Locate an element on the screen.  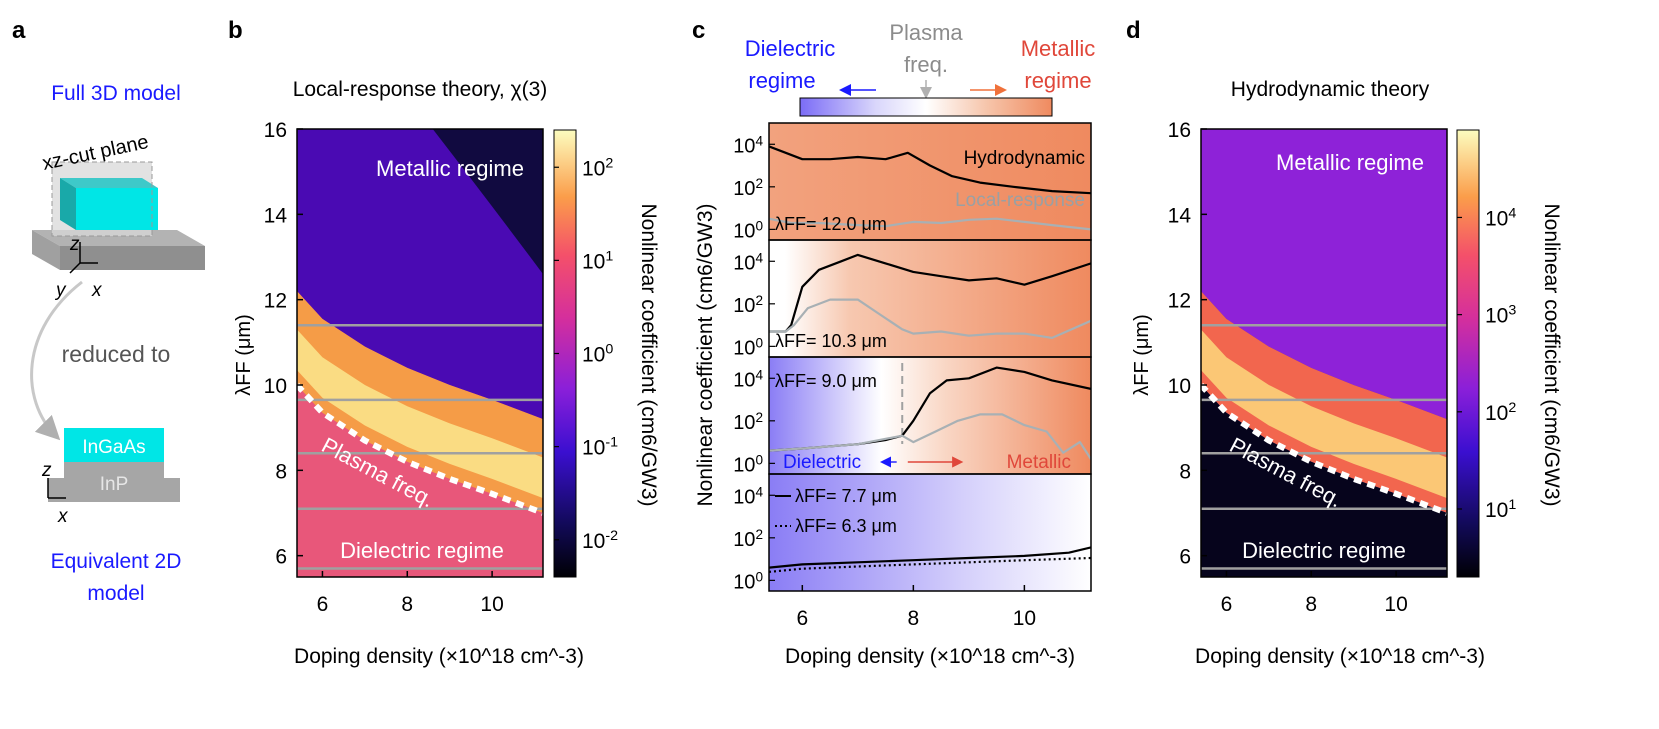
annotation-d-metallic: Metallic regime is located at coordinates (1350, 162).